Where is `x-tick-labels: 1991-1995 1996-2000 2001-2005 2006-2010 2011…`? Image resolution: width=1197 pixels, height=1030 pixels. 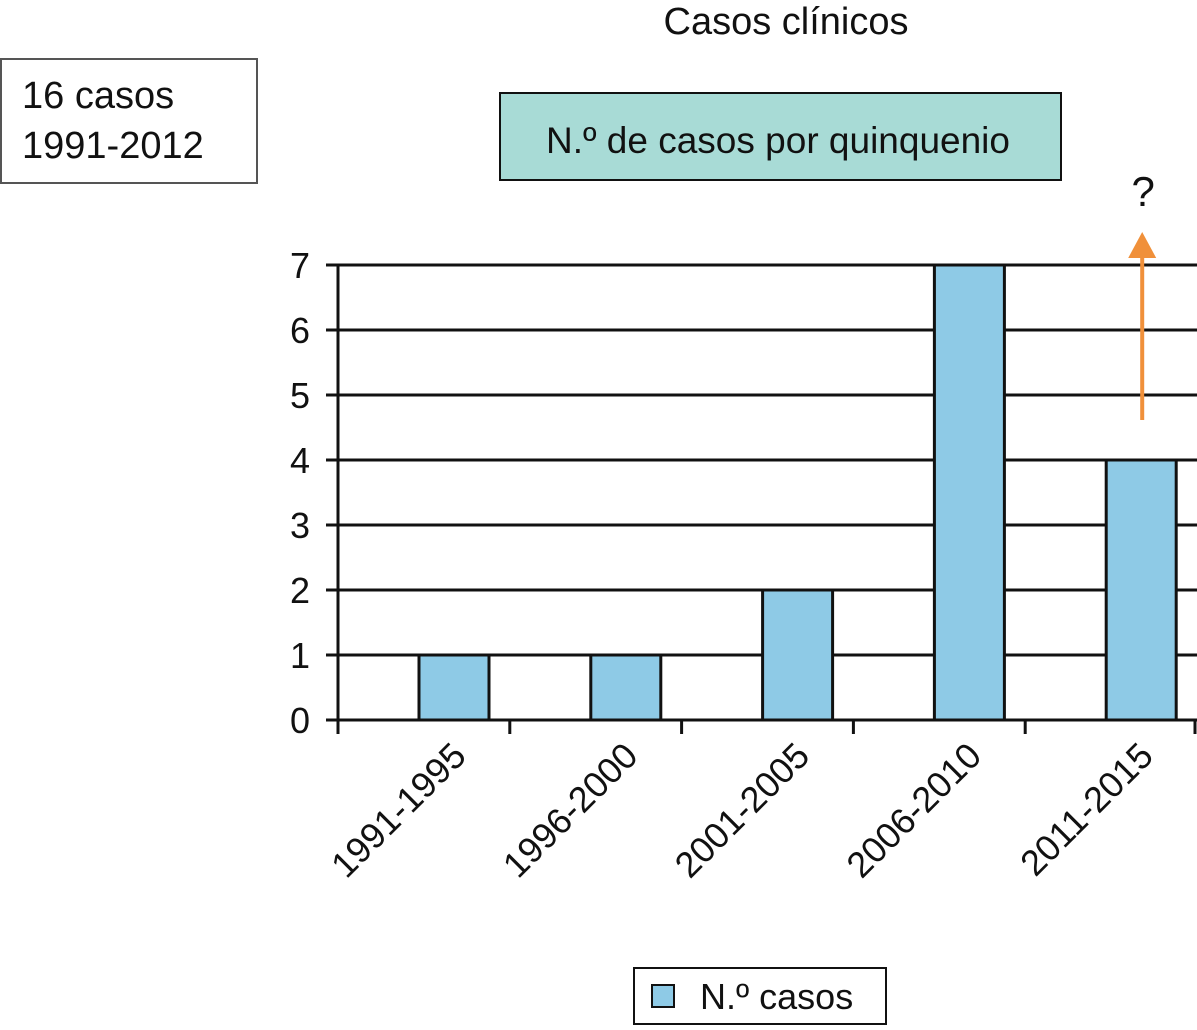 x-tick-labels: 1991-1995 1996-2000 2001-2005 2006-2010 2011… is located at coordinates (742, 810).